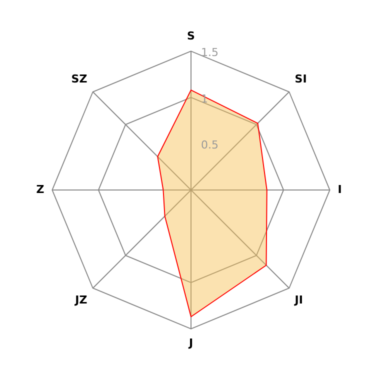 This screenshot has width=380, height=380. What do you see at coordinates (300, 79) in the screenshot?
I see `spoke-label: SI` at bounding box center [300, 79].